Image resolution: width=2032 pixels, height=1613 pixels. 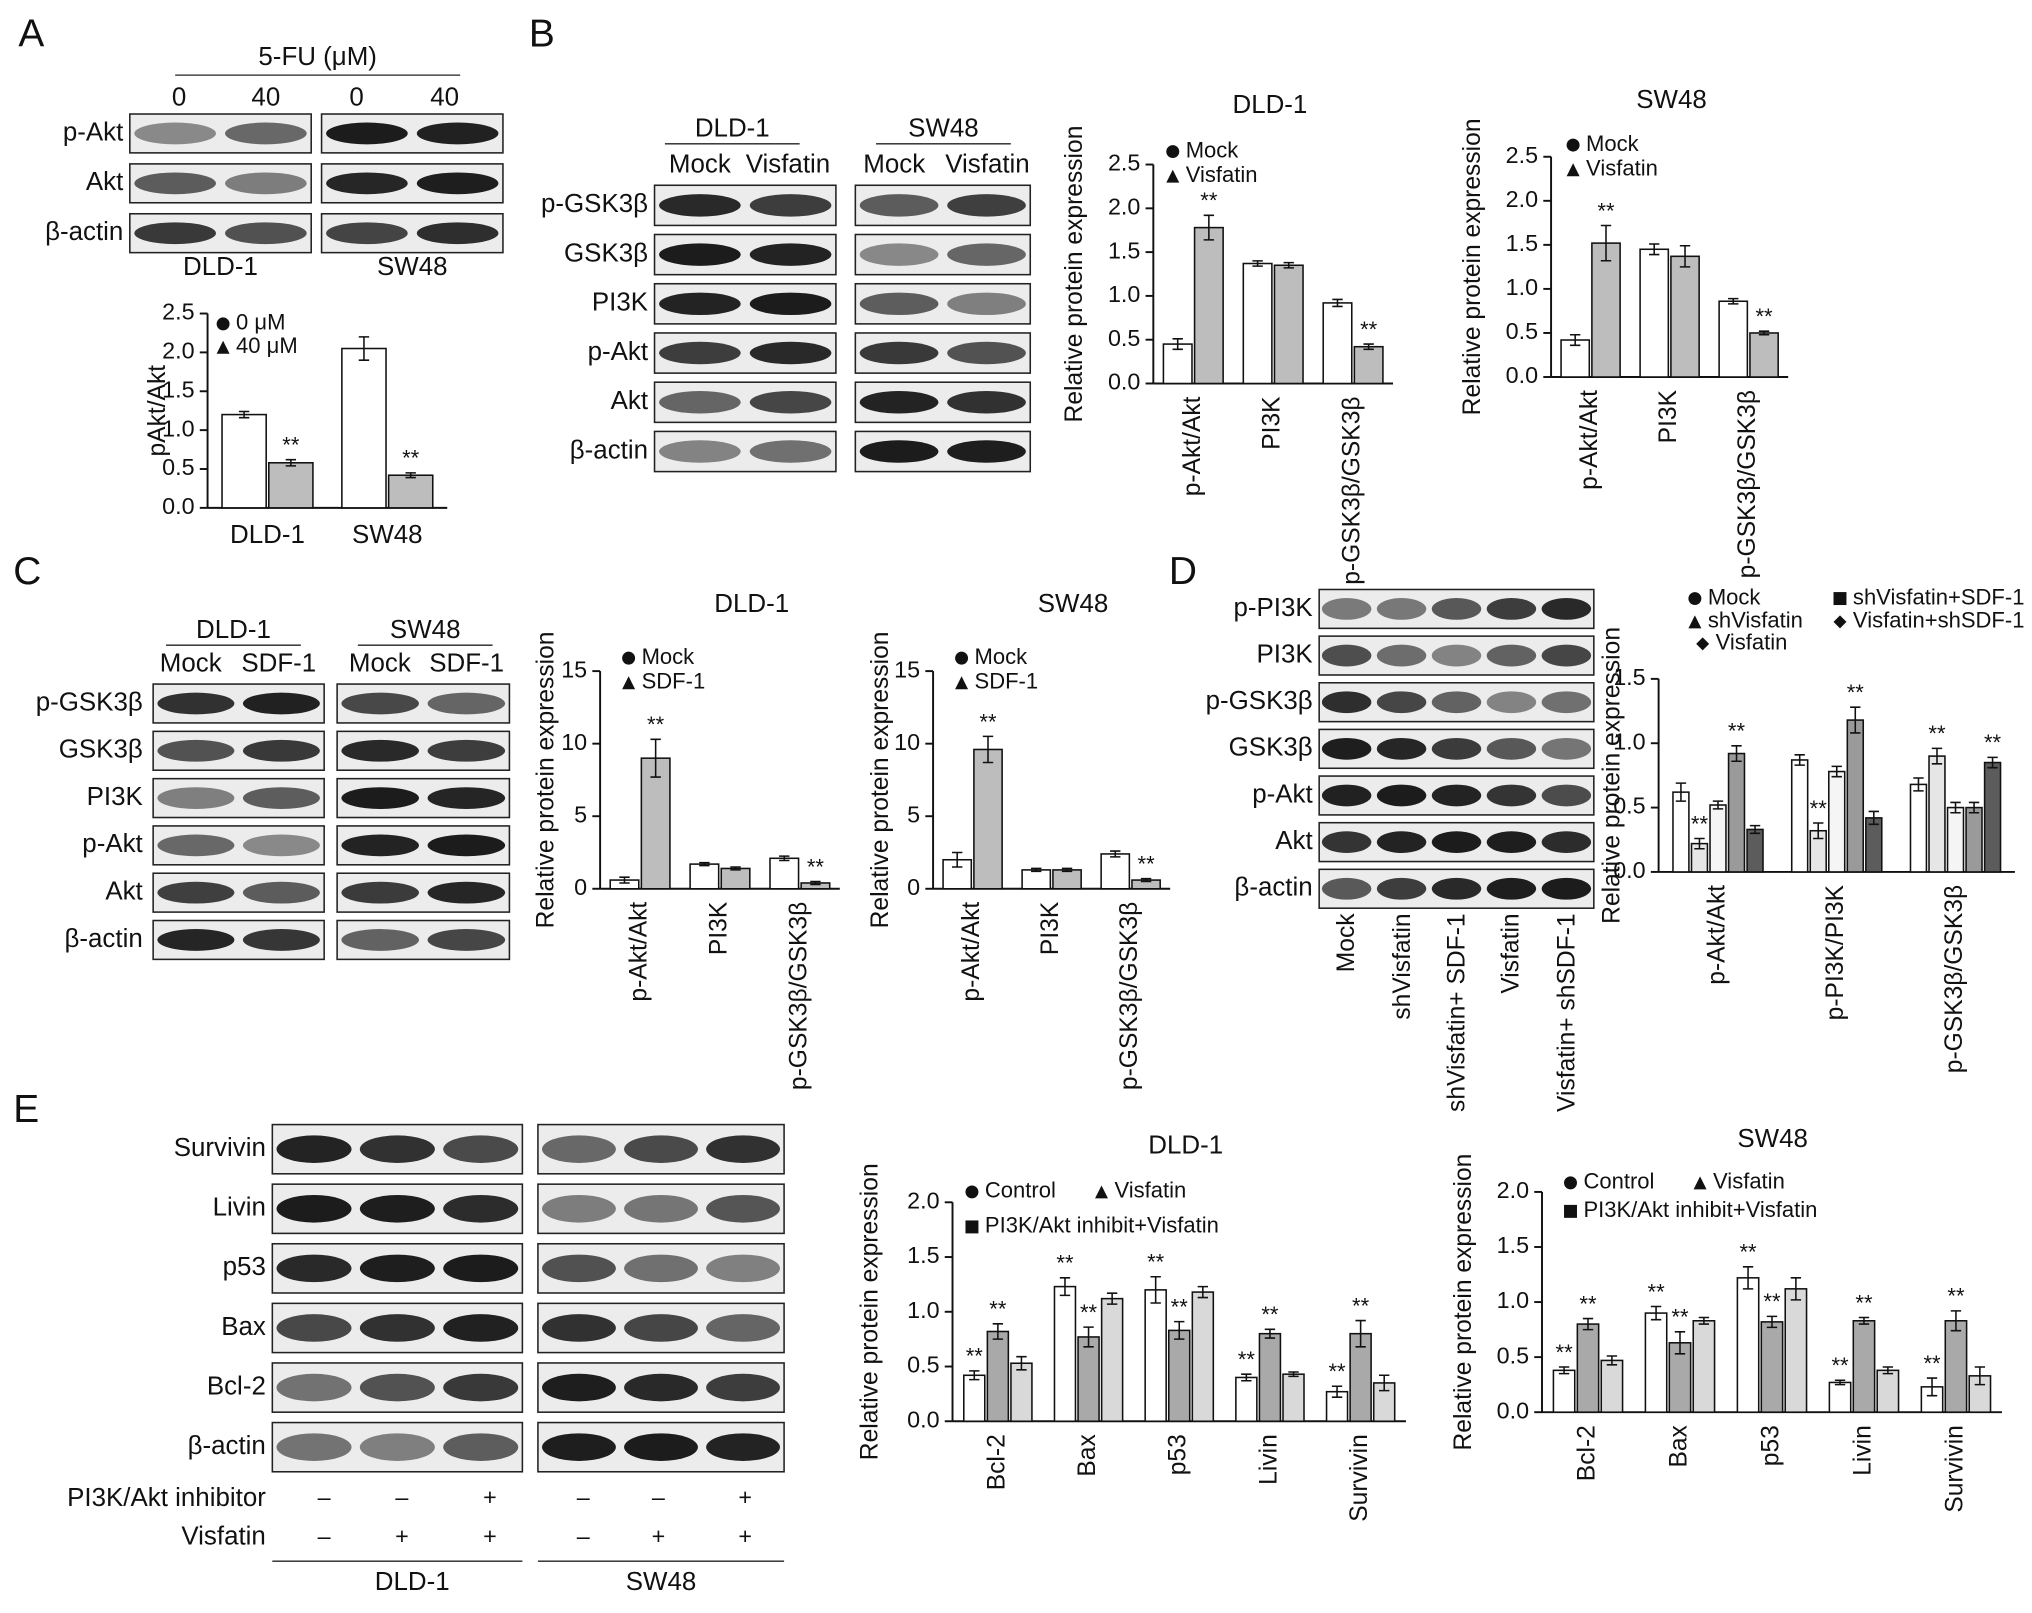 What do you see at coordinates (583, 1536) in the screenshot?
I see `treatment-sign: –` at bounding box center [583, 1536].